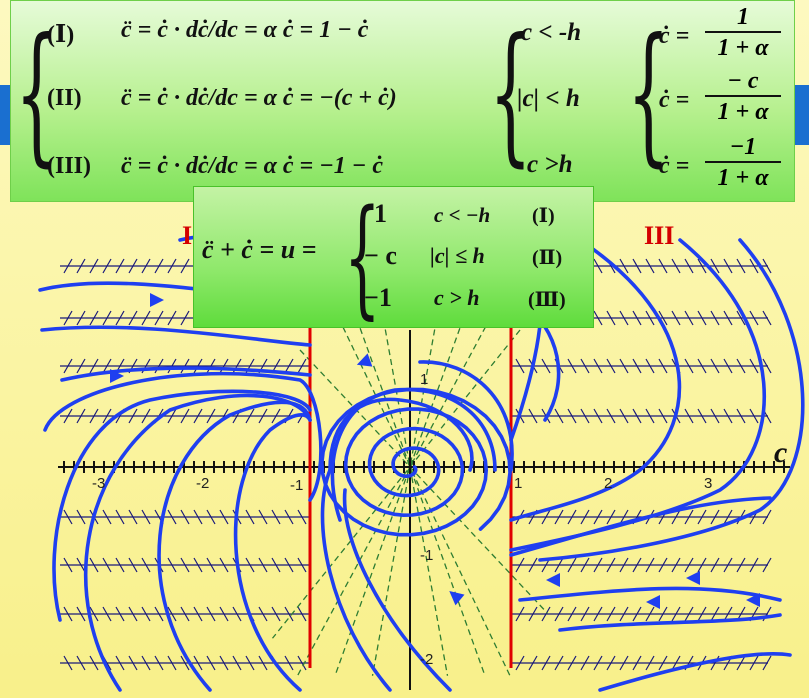 The width and height of the screenshot is (809, 698). Describe the element at coordinates (424, 379) in the screenshot. I see `y-tick-label: 1` at that location.